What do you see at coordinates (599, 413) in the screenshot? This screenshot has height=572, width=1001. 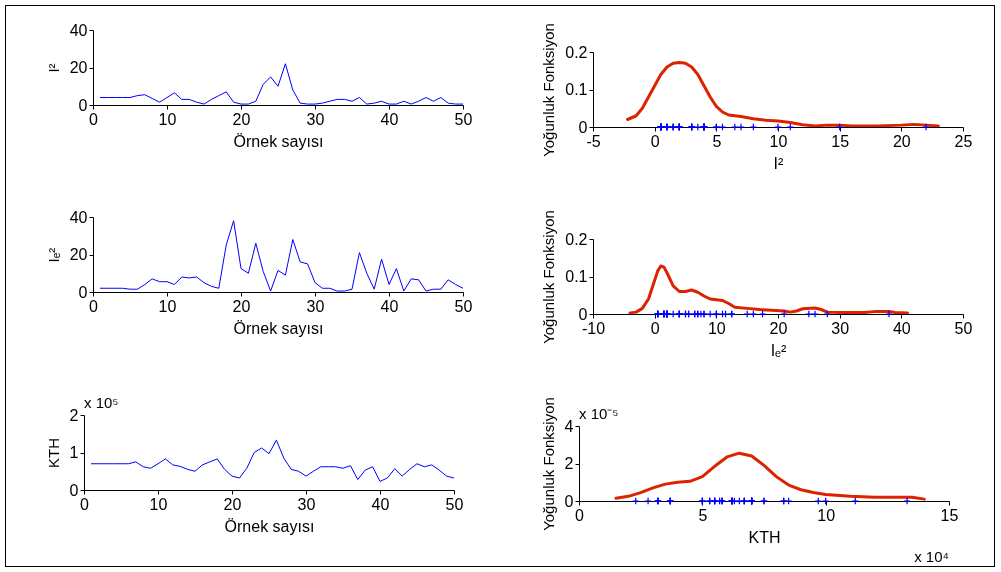 I see `text: x 10⁻⁵` at bounding box center [599, 413].